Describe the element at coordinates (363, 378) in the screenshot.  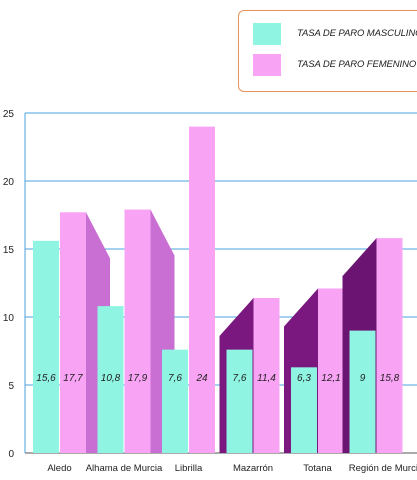
I see `data-label-masculino: 9` at that location.